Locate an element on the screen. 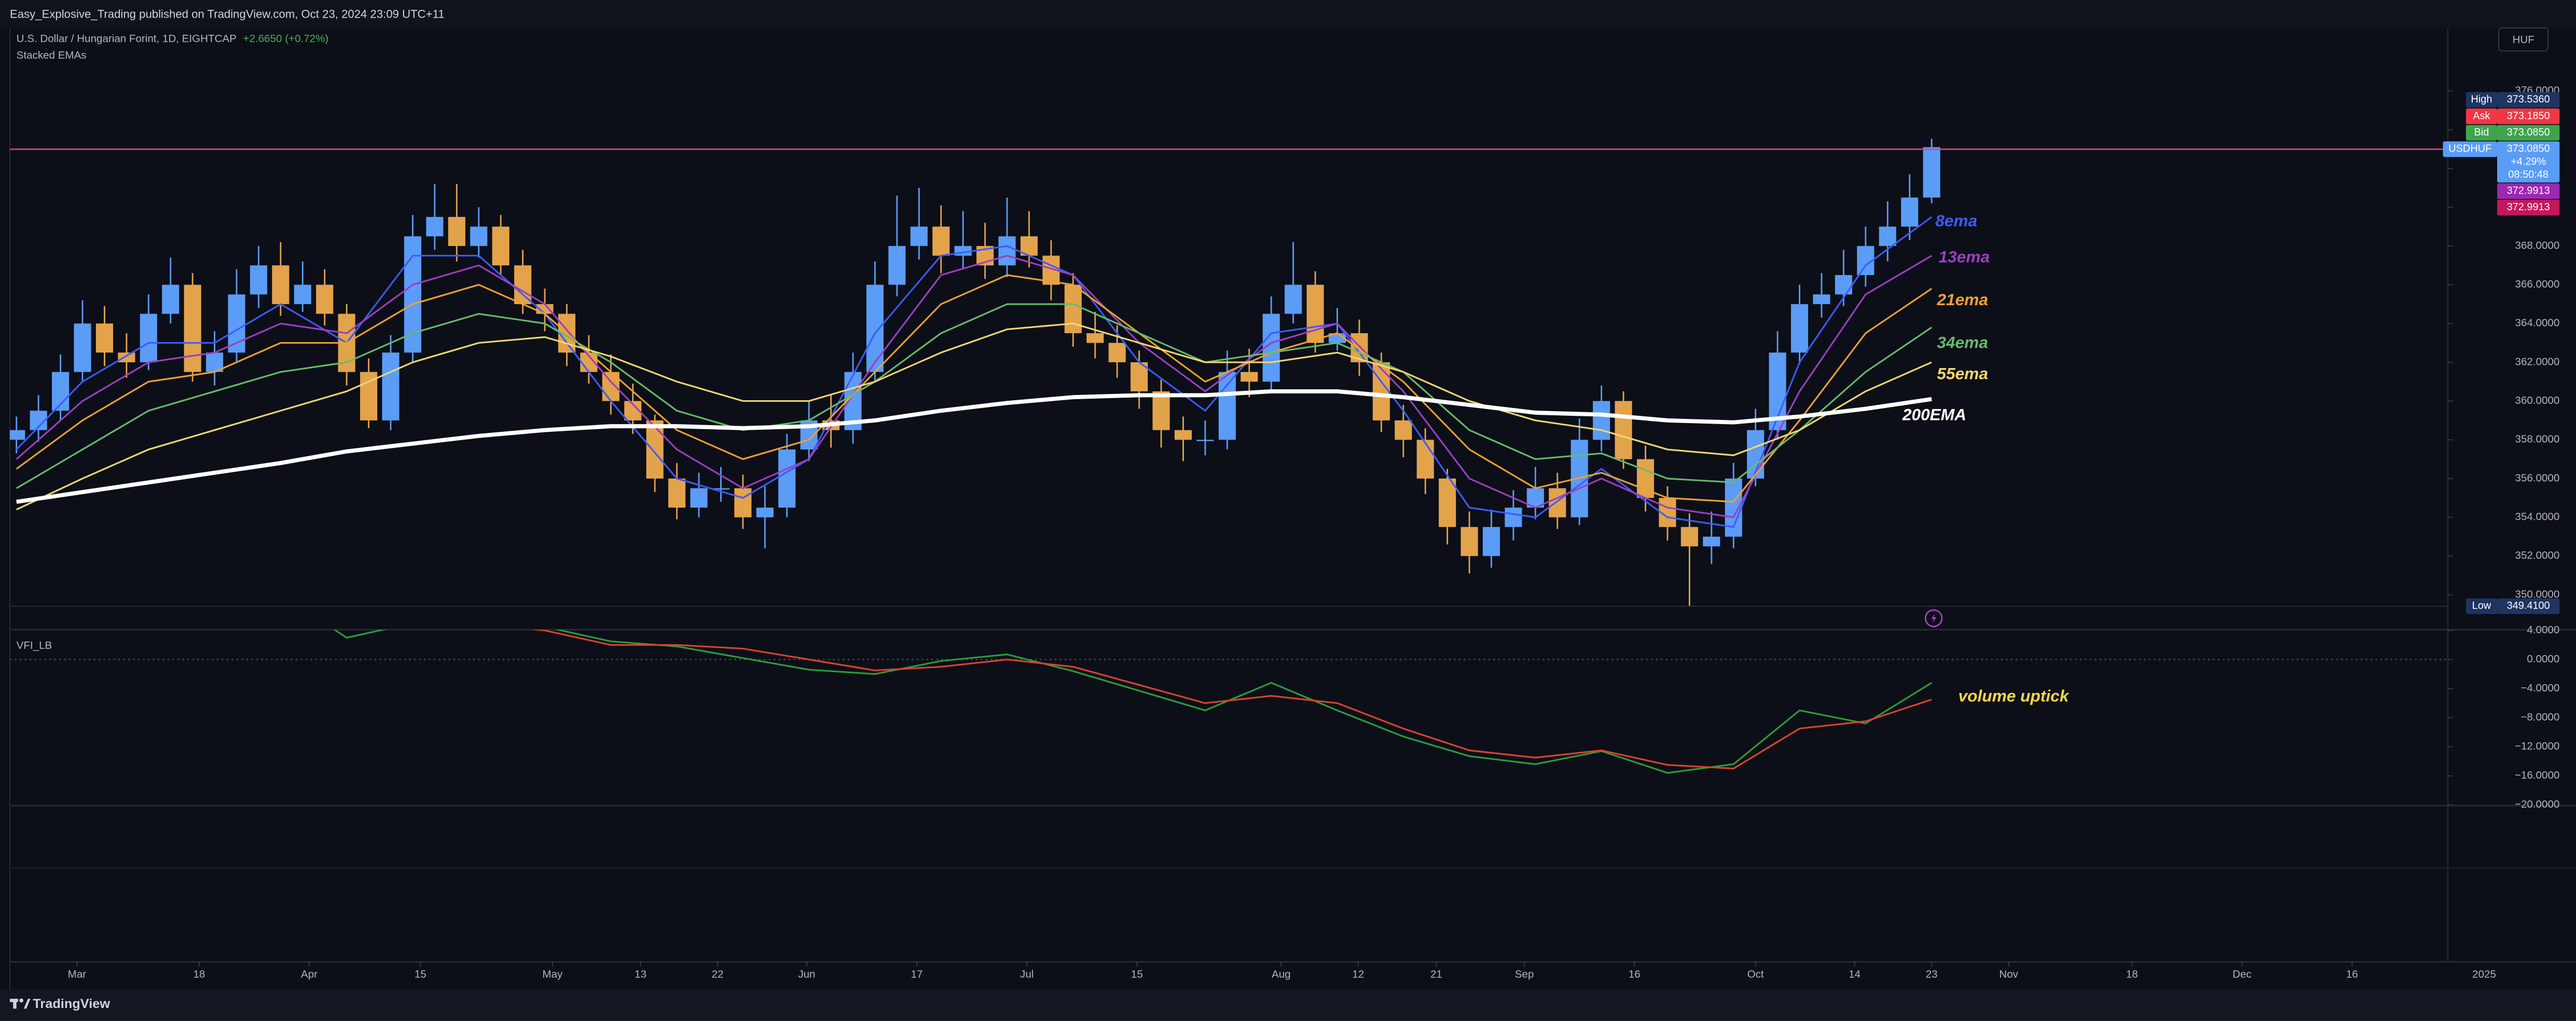 This screenshot has height=1021, width=2576. x-tick-label: May is located at coordinates (552, 975).